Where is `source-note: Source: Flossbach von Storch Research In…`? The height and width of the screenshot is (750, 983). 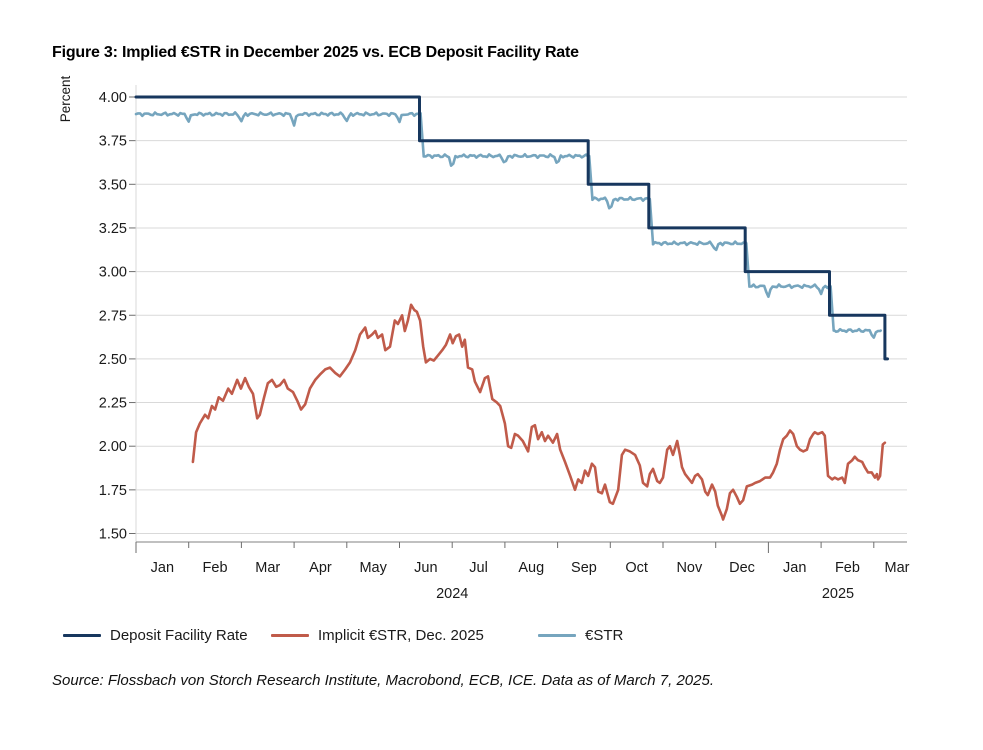
source-note: Source: Flossbach von Storch Research In… is located at coordinates (383, 680).